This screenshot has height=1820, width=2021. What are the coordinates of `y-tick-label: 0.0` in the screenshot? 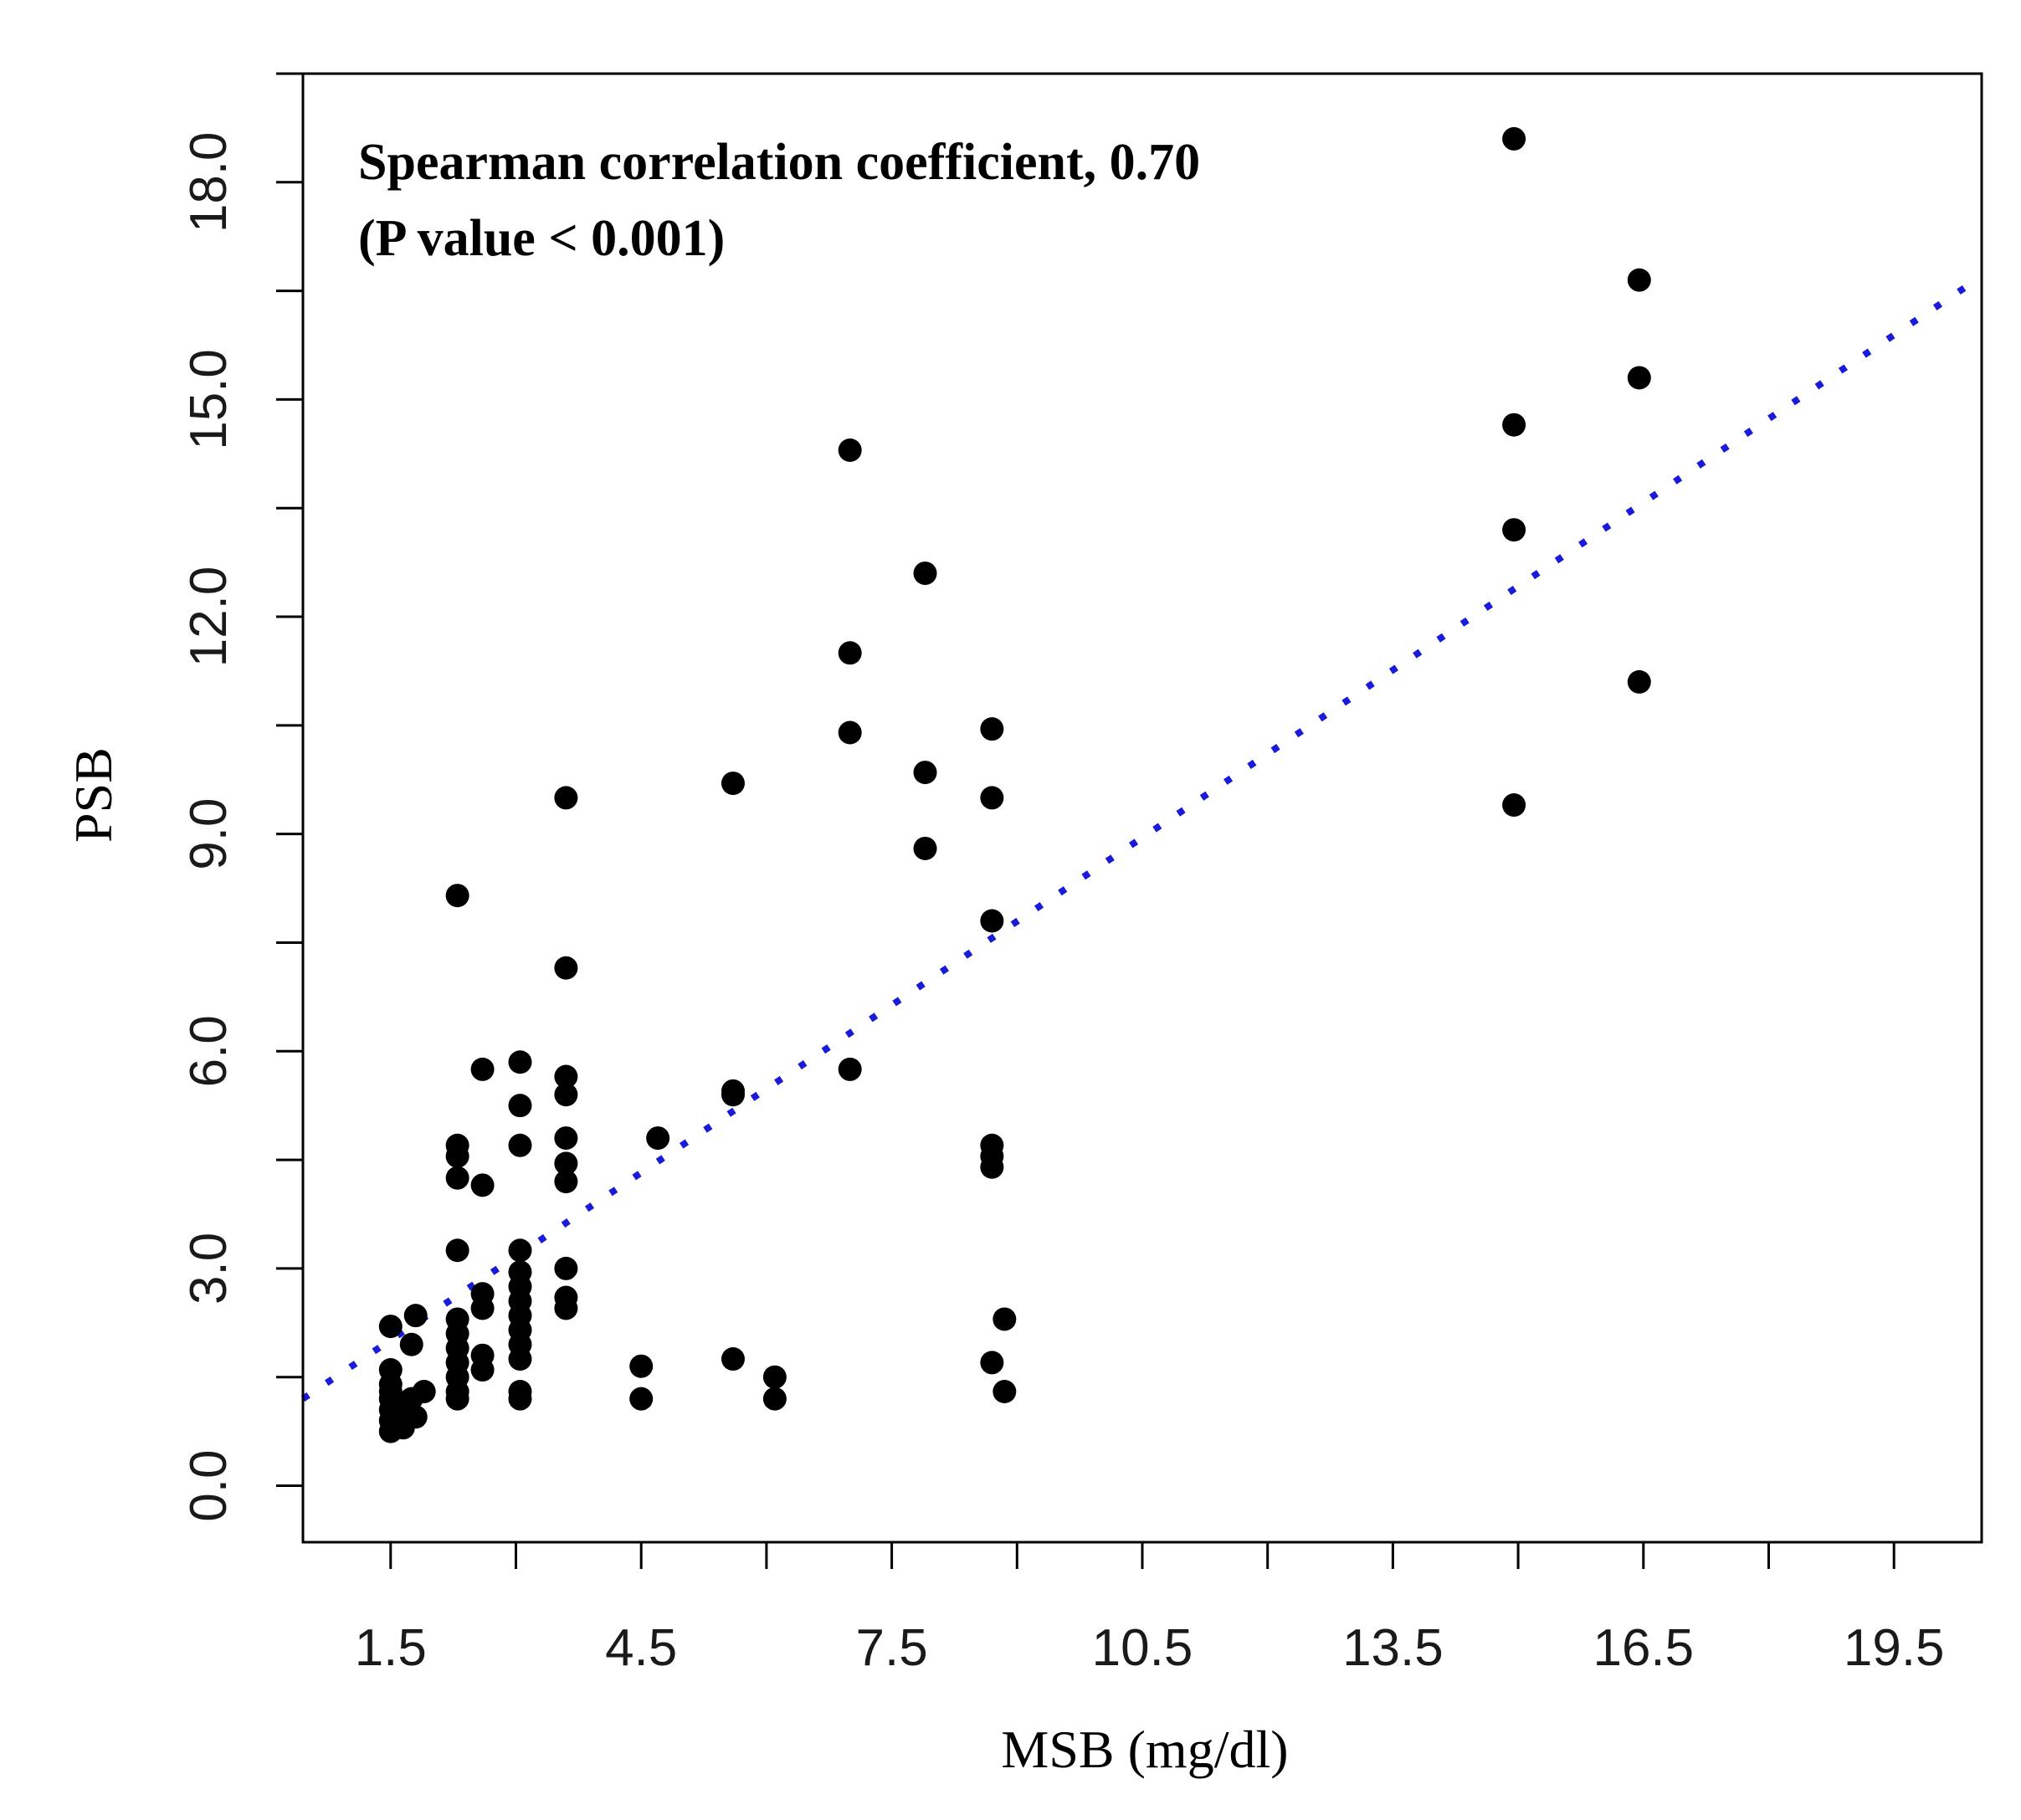 It's located at (209, 1485).